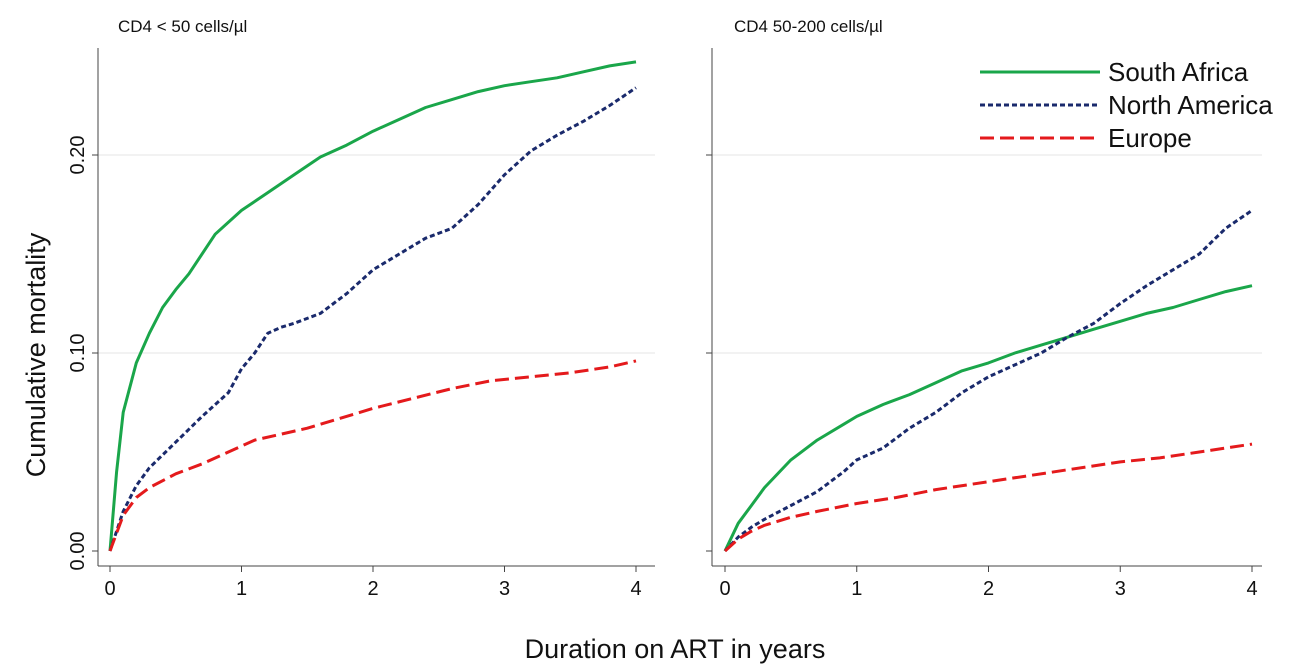  I want to click on y-axis-title: Cumulative mortality, so click(36, 354).